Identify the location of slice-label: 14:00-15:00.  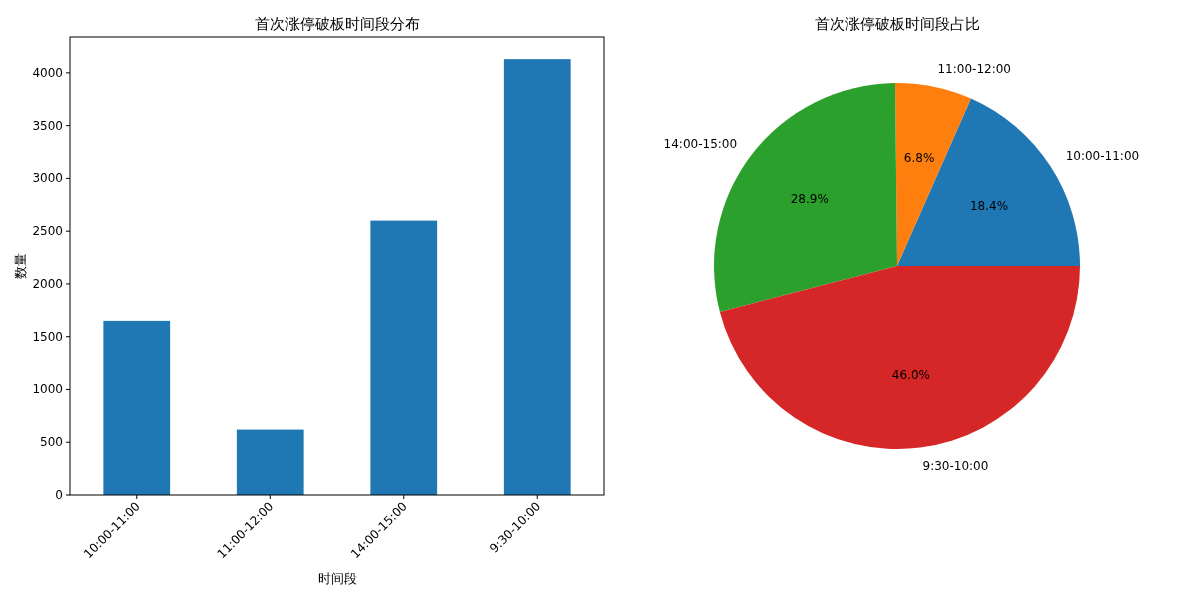
(700, 143).